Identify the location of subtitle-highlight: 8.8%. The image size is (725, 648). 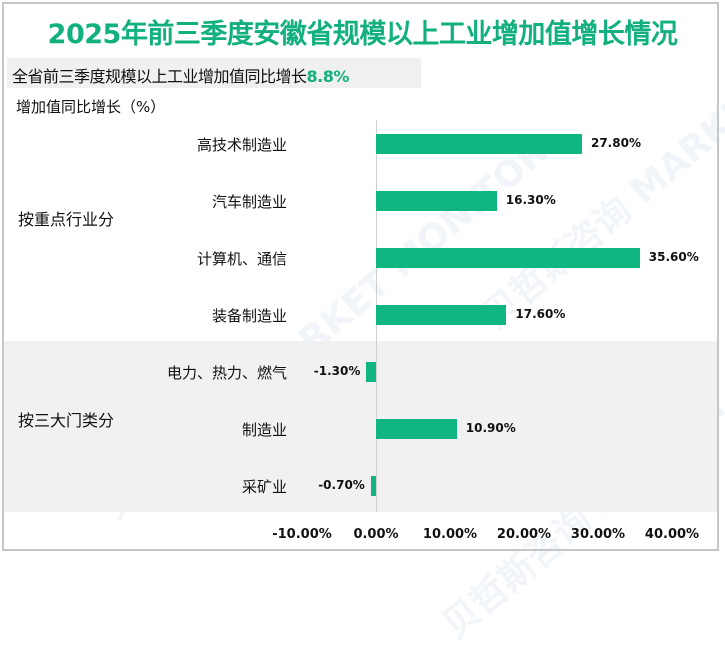
(328, 76).